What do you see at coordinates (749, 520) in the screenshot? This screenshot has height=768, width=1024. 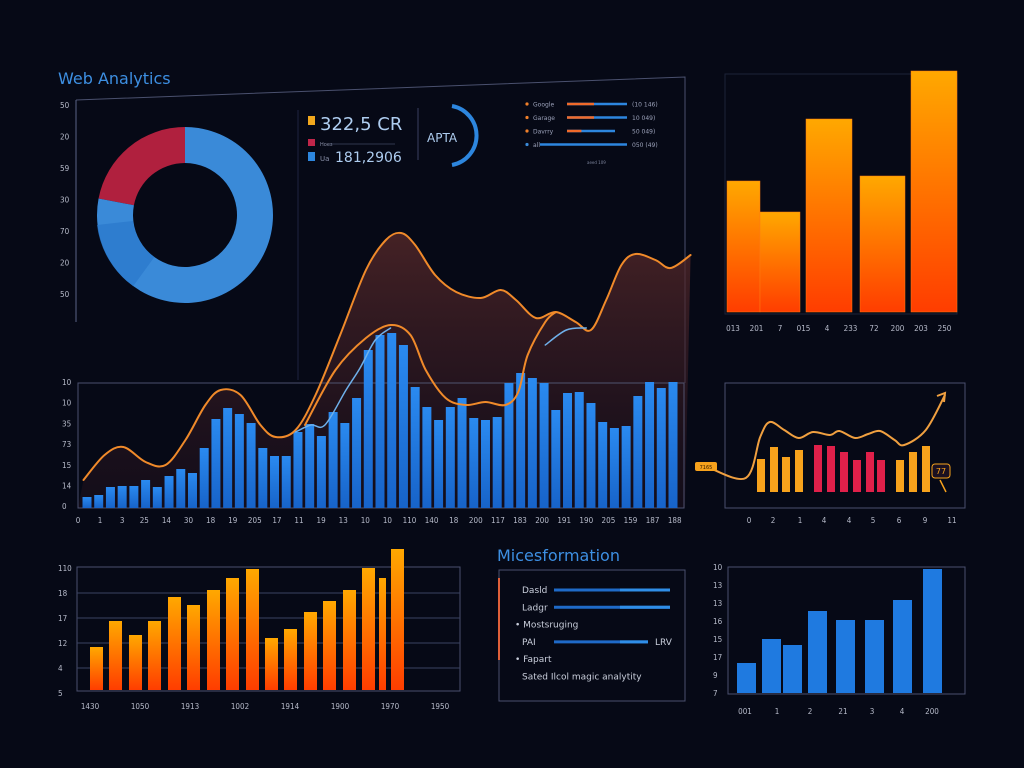 I see `x-tick-label: 0` at bounding box center [749, 520].